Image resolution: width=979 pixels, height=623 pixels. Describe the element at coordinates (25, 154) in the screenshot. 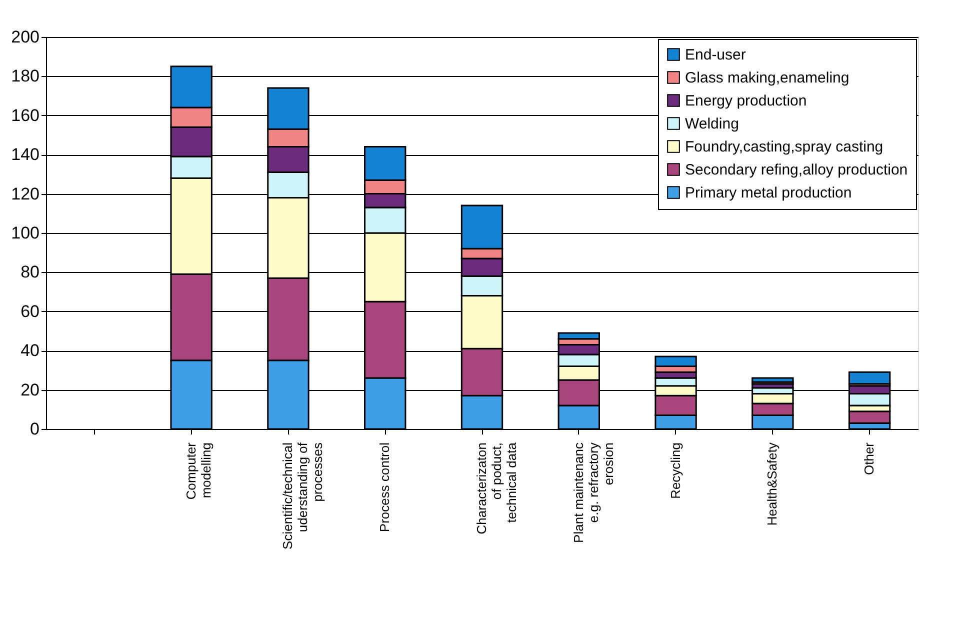

I see `y-tick-label: 140` at that location.